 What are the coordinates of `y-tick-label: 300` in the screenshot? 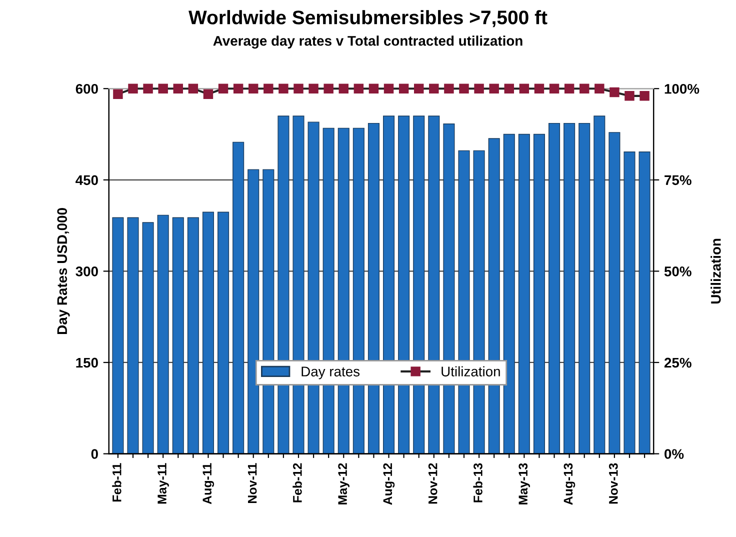 It's located at (87, 271).